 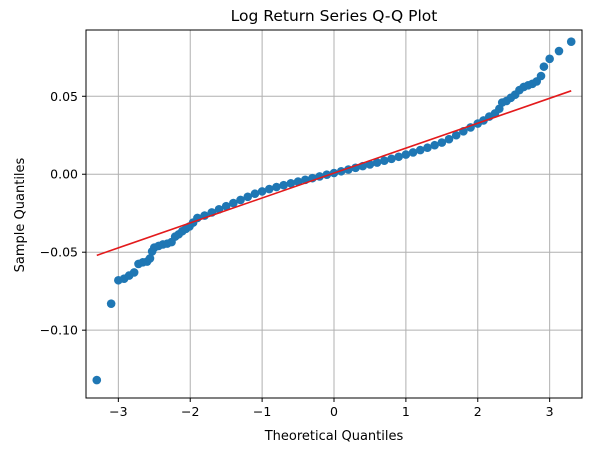 I want to click on y-axis-label: Sample Quantiles, so click(x=20, y=214).